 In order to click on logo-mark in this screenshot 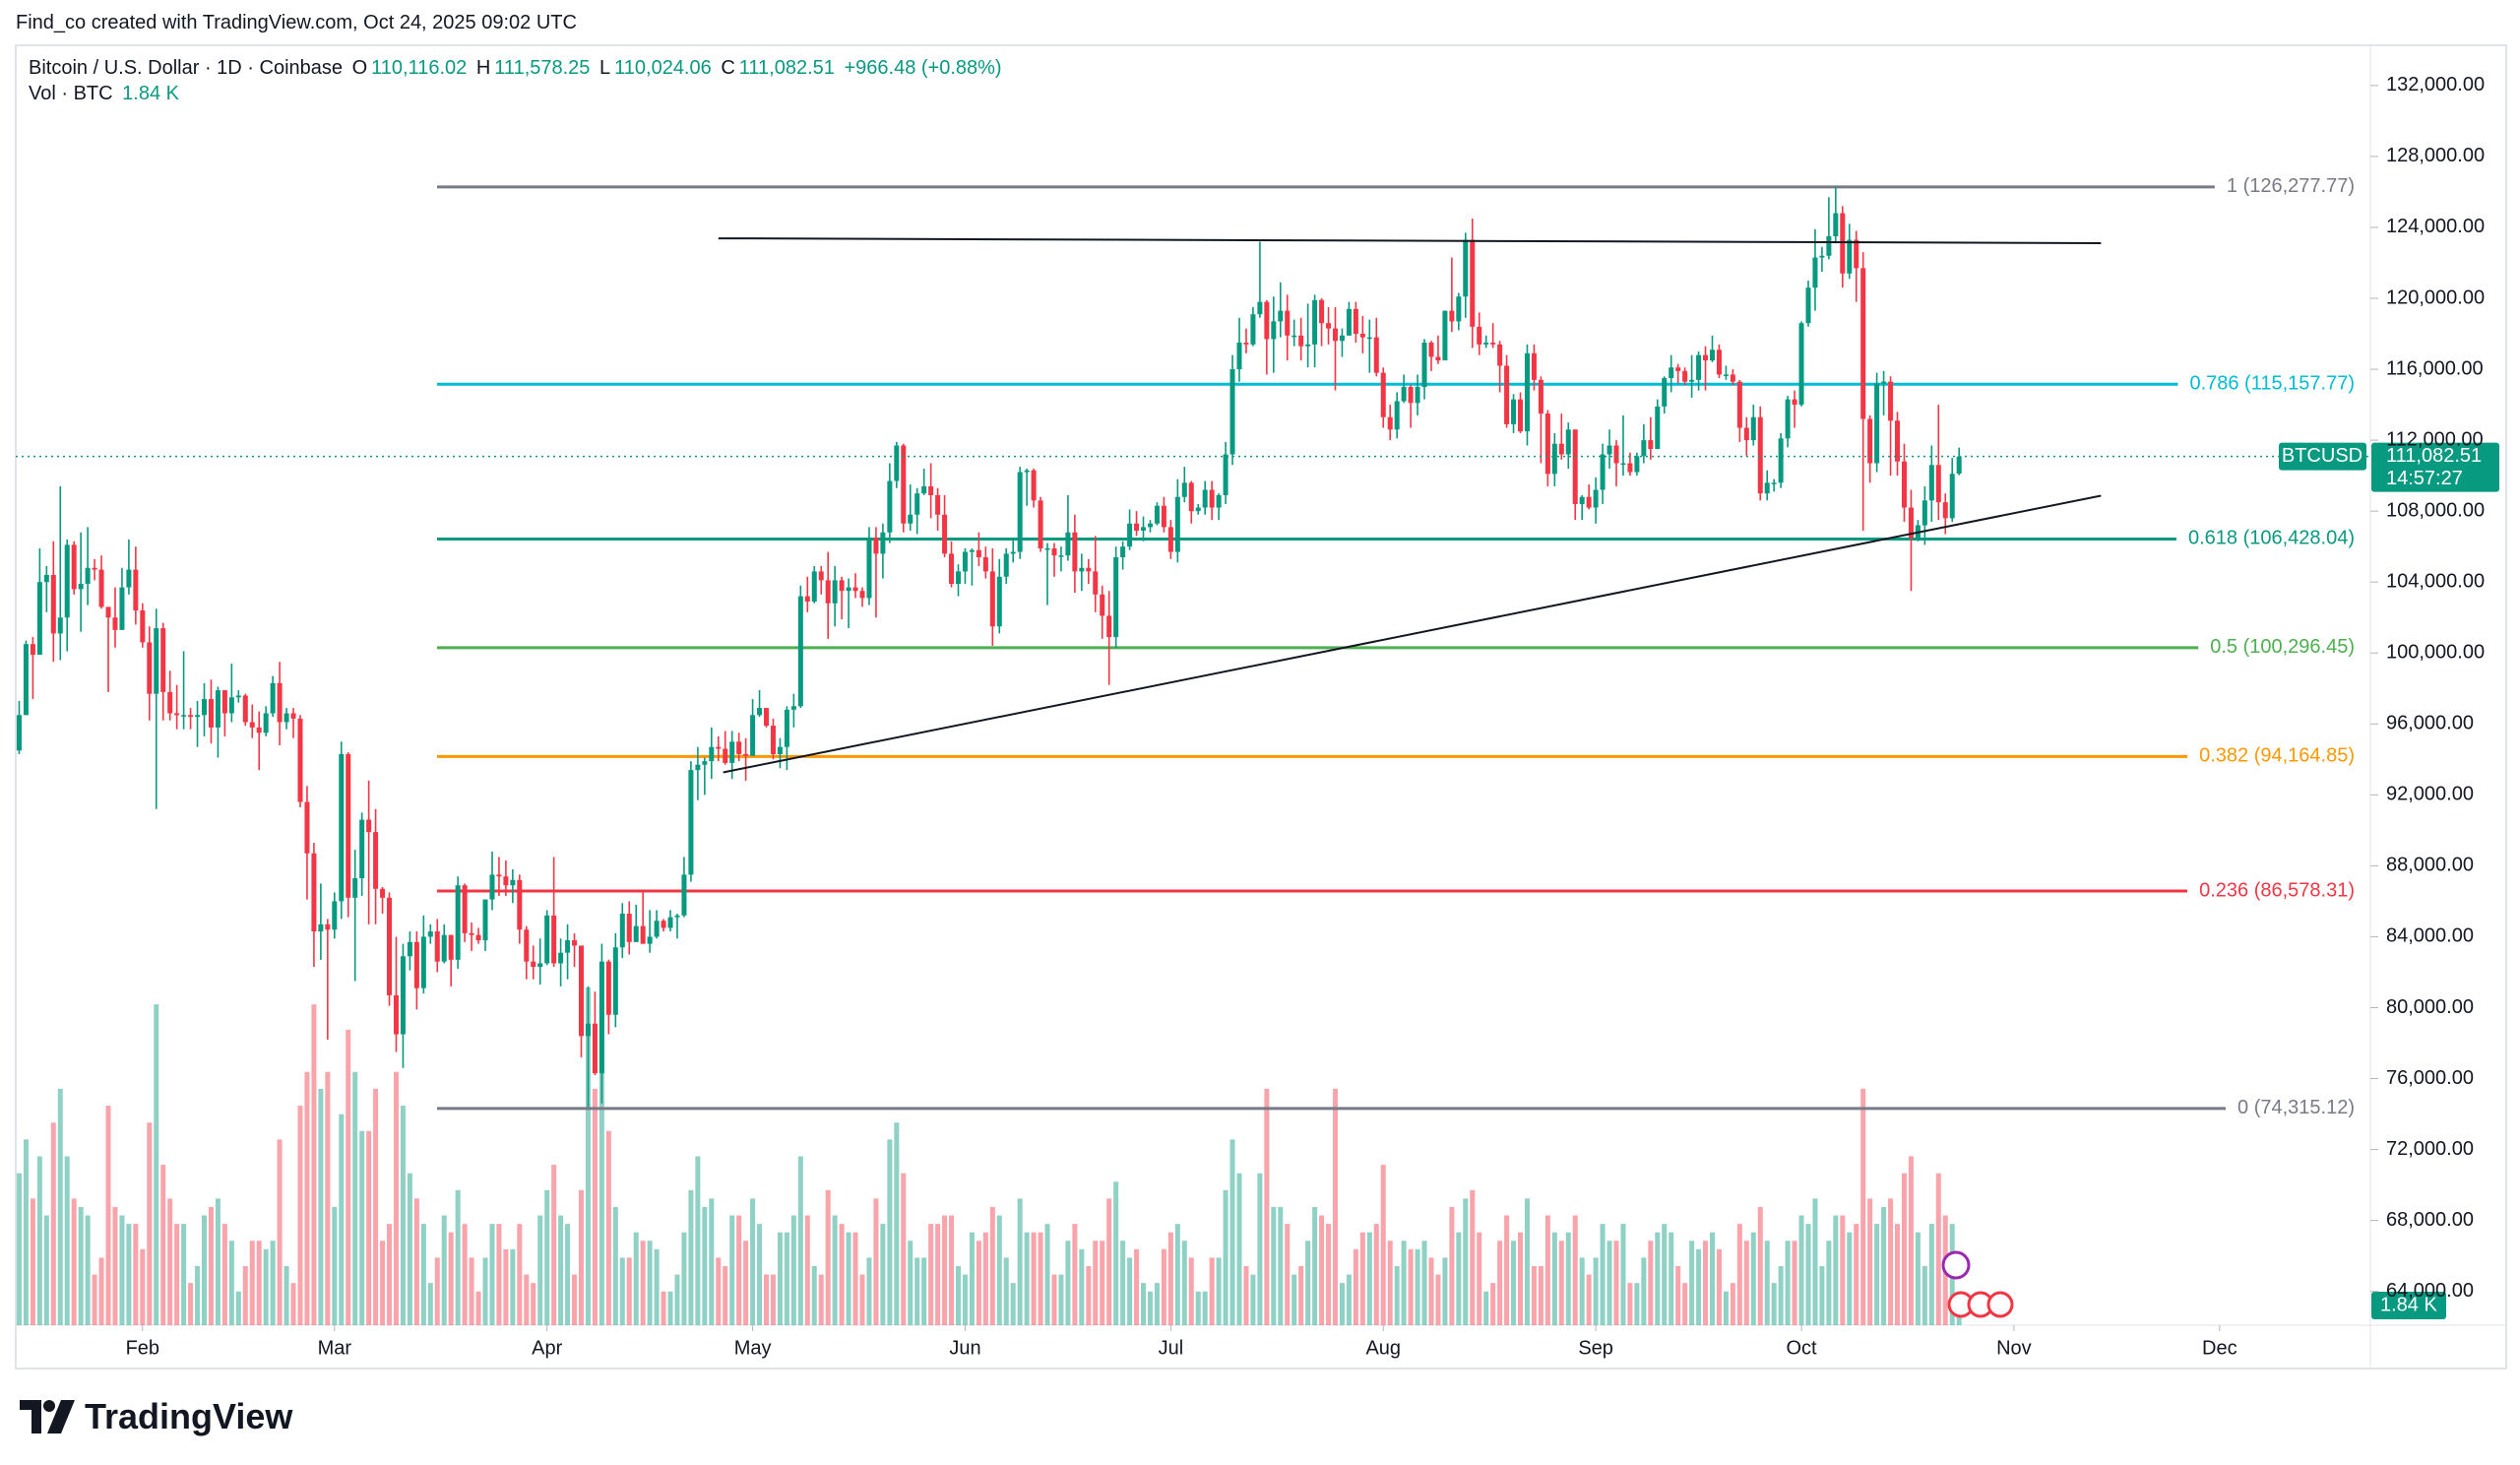, I will do `click(47, 1416)`.